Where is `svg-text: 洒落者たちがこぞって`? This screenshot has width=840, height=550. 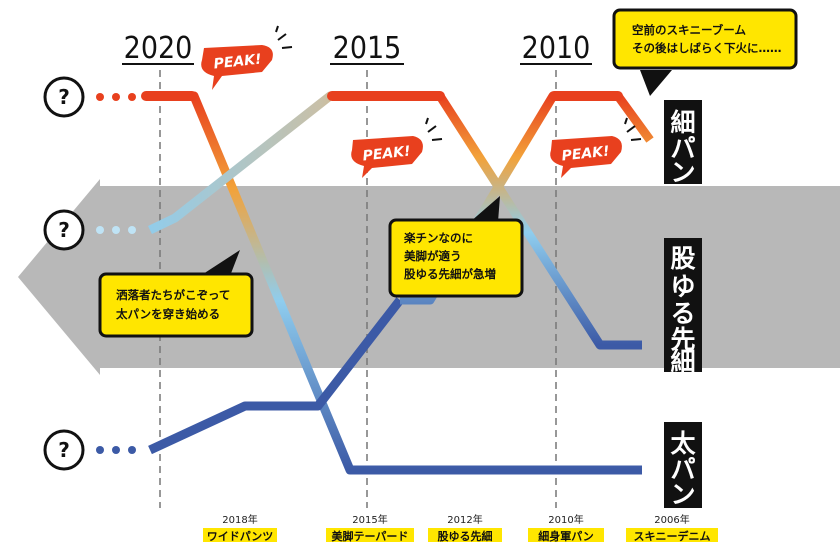
svg-text: 洒落者たちがこぞって is located at coordinates (173, 295).